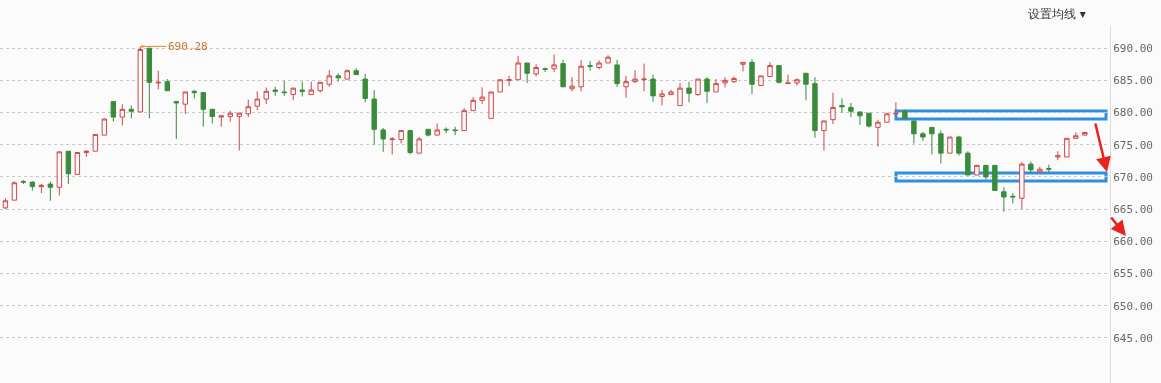  I want to click on y-tick-label: 655.00, so click(1133, 274).